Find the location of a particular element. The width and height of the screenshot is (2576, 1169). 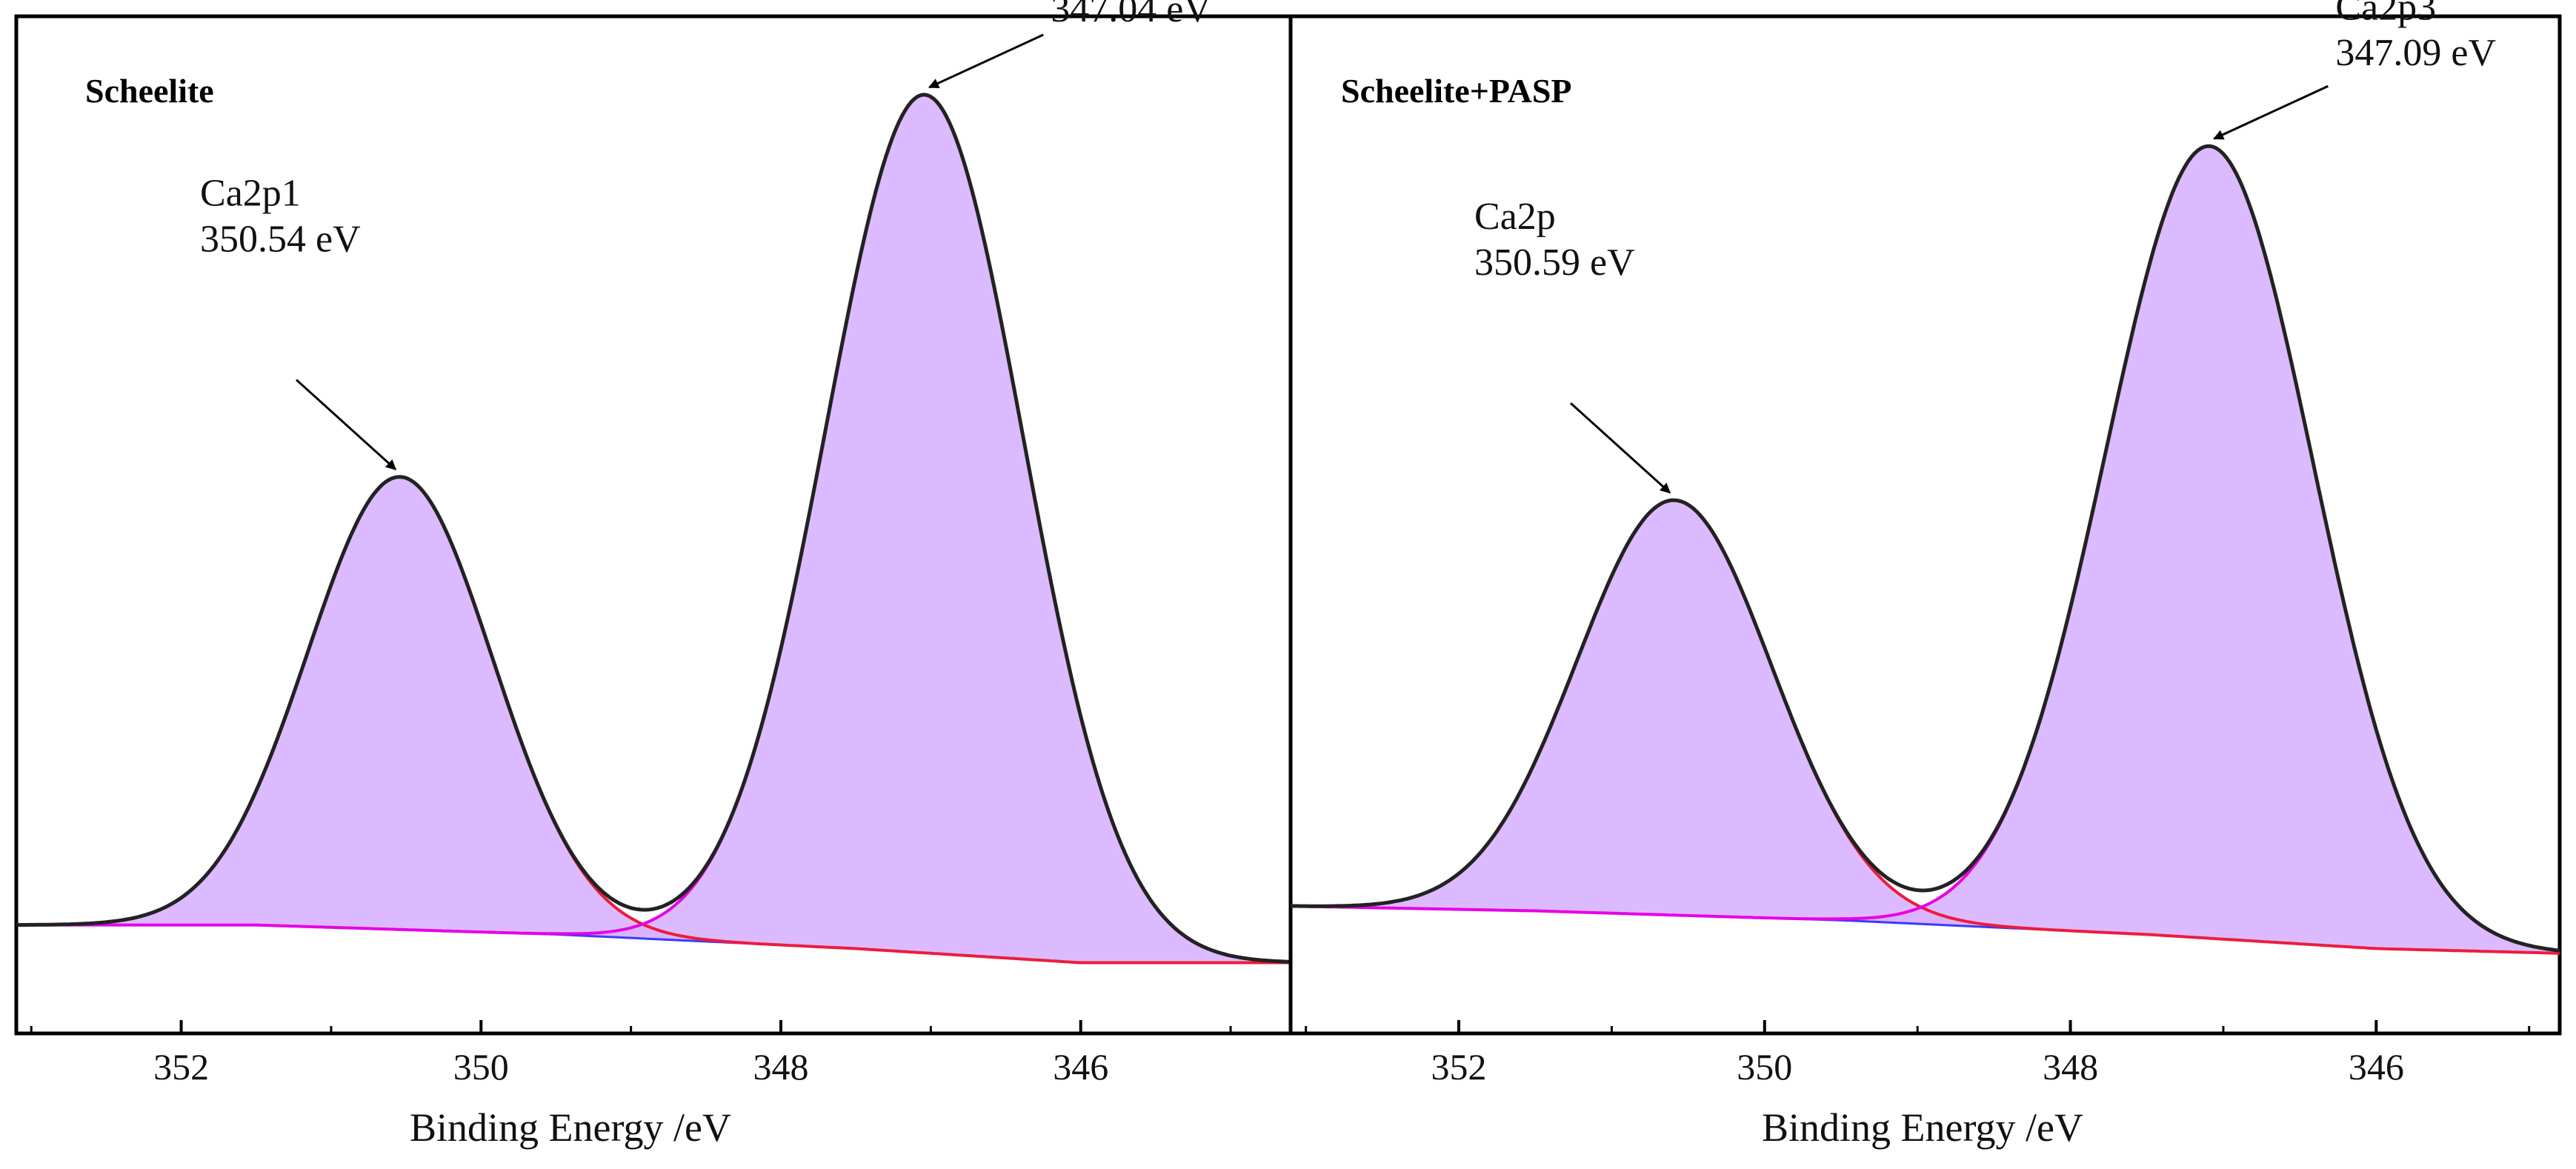

x-axis-title-right: Binding Energy /eV is located at coordinates (1923, 1127).